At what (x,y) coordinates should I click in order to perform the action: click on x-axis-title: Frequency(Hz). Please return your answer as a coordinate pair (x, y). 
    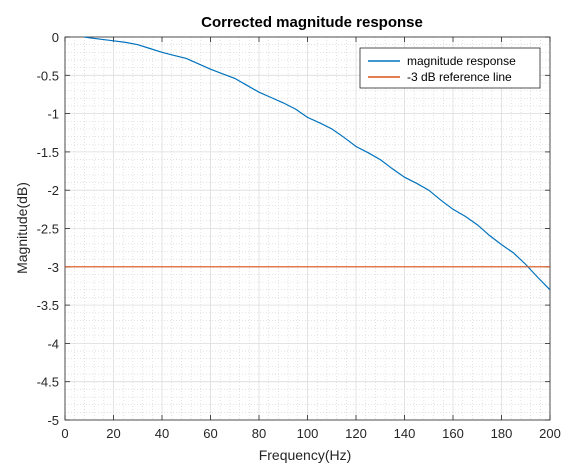
    Looking at the image, I should click on (305, 455).